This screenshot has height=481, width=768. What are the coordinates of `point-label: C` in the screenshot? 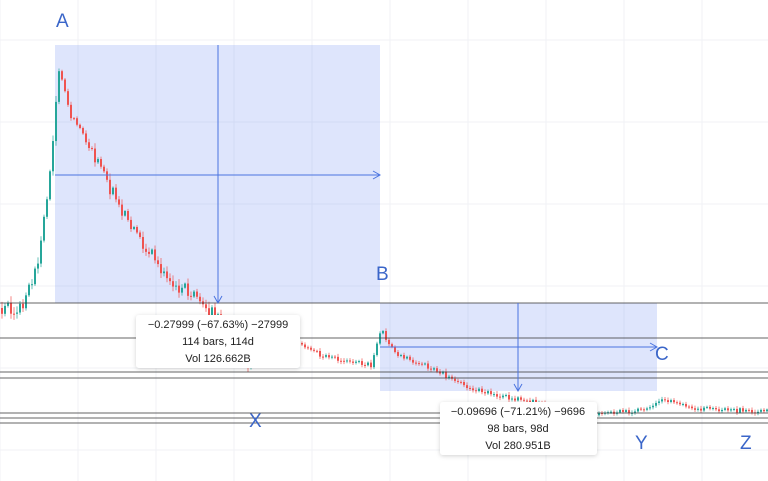 It's located at (662, 354).